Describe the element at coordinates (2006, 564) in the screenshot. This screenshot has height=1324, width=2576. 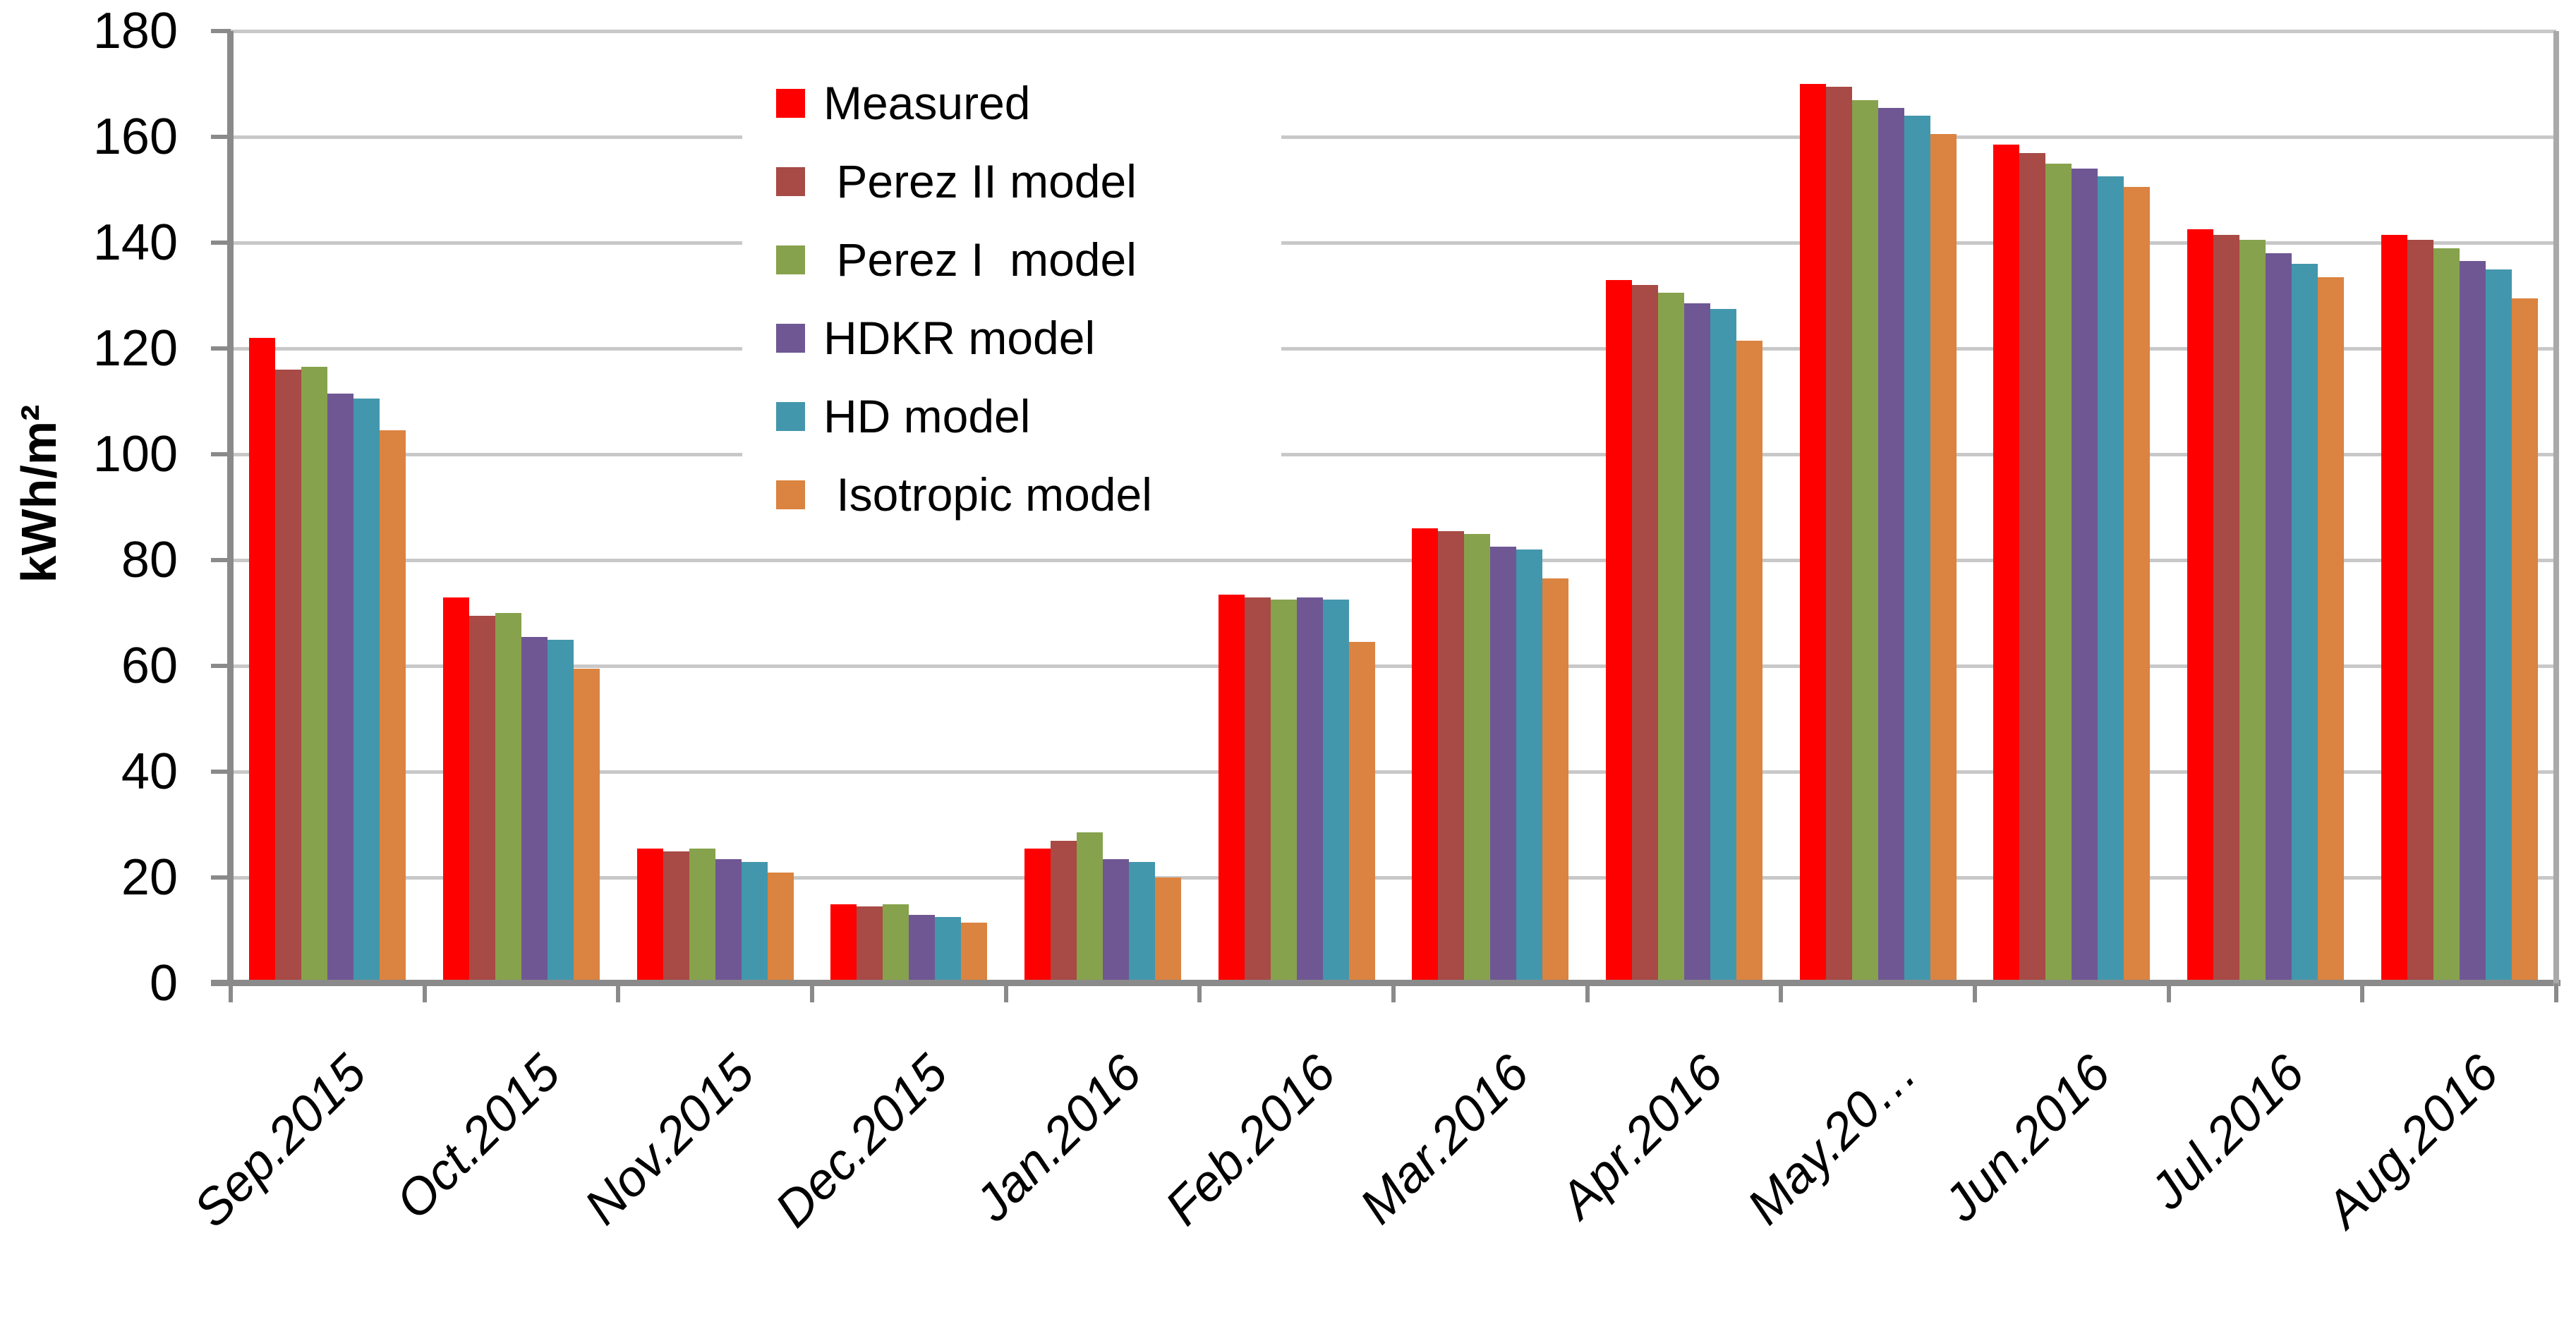
I see `bar-measured-Jun.2016` at that location.